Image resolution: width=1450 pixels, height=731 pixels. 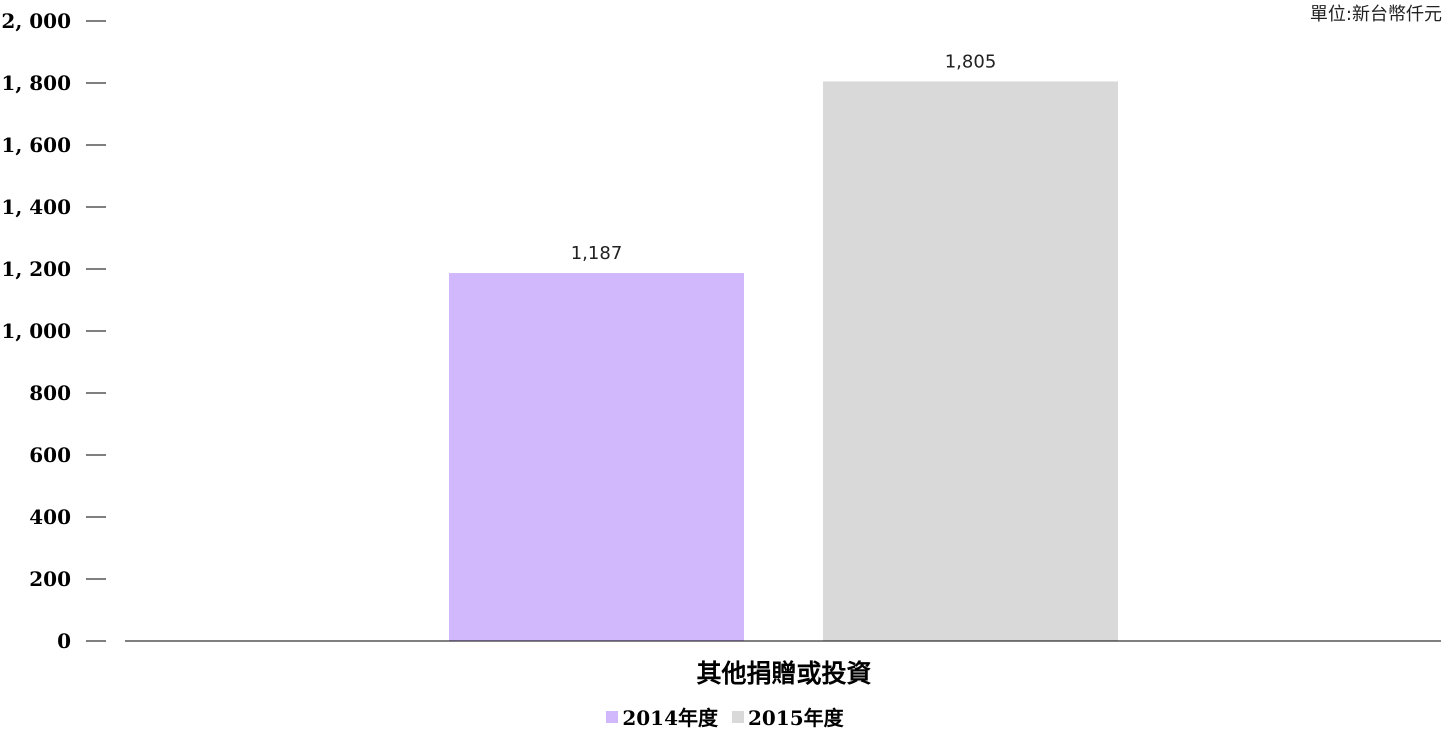 What do you see at coordinates (36, 83) in the screenshot?
I see `y-tick-label: 1, 800` at bounding box center [36, 83].